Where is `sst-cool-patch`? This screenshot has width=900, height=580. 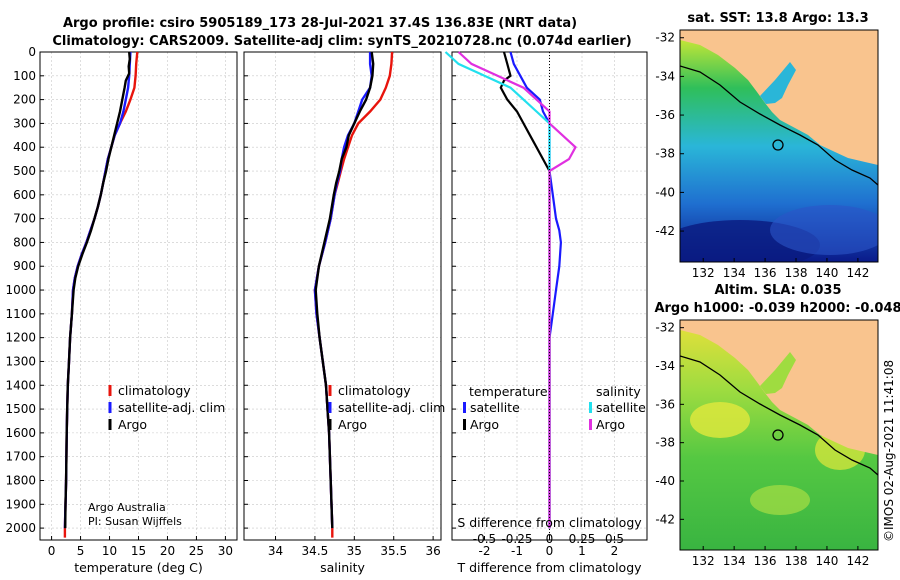 sst-cool-patch is located at coordinates (824, 230).